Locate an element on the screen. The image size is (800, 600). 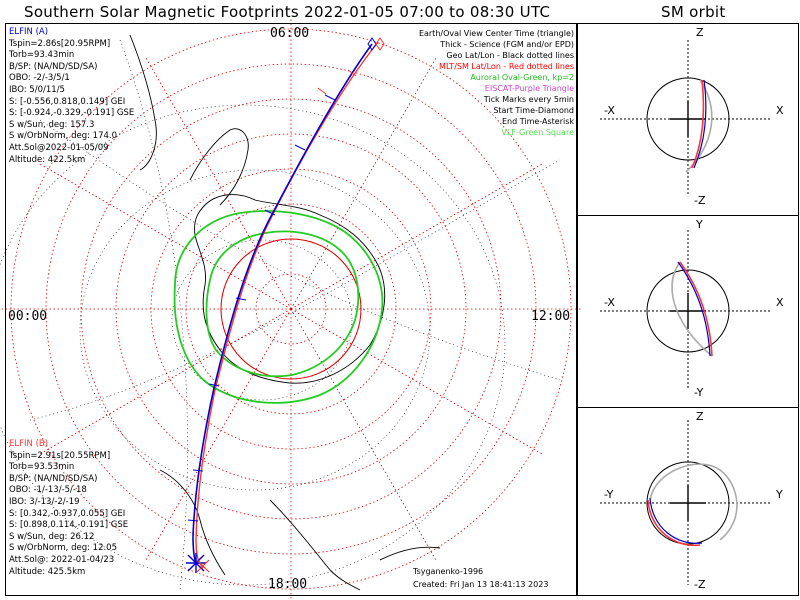
probe-b-line: B/SP: (NA/ND/SD/SA) is located at coordinates (53, 478).